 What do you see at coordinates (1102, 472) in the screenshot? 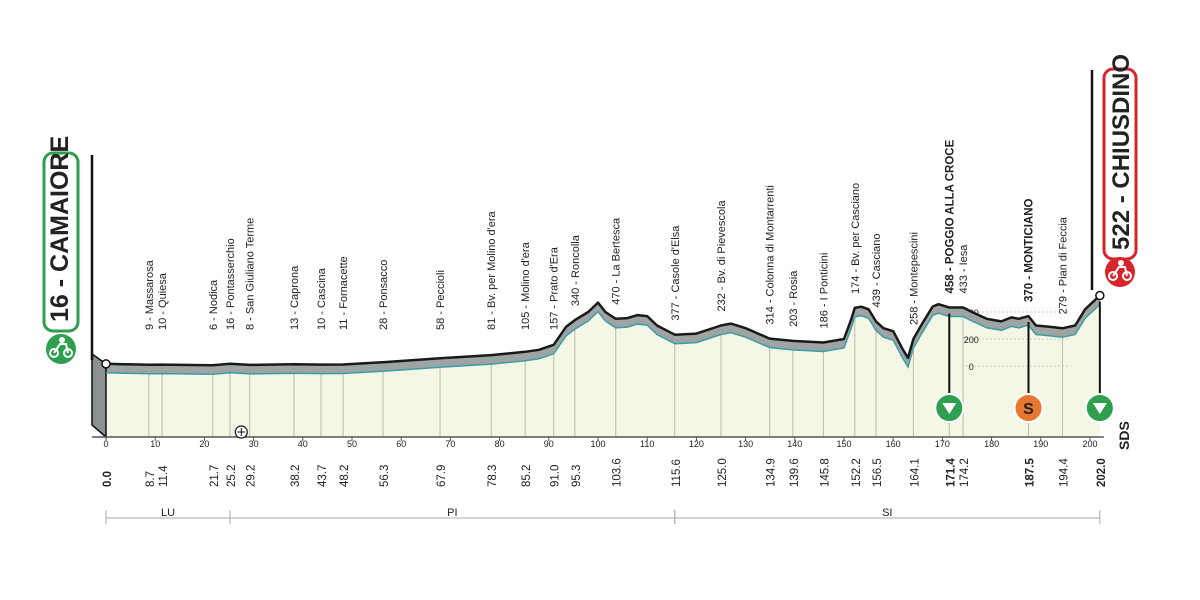
I see `km-distance-label: 202.0` at bounding box center [1102, 472].